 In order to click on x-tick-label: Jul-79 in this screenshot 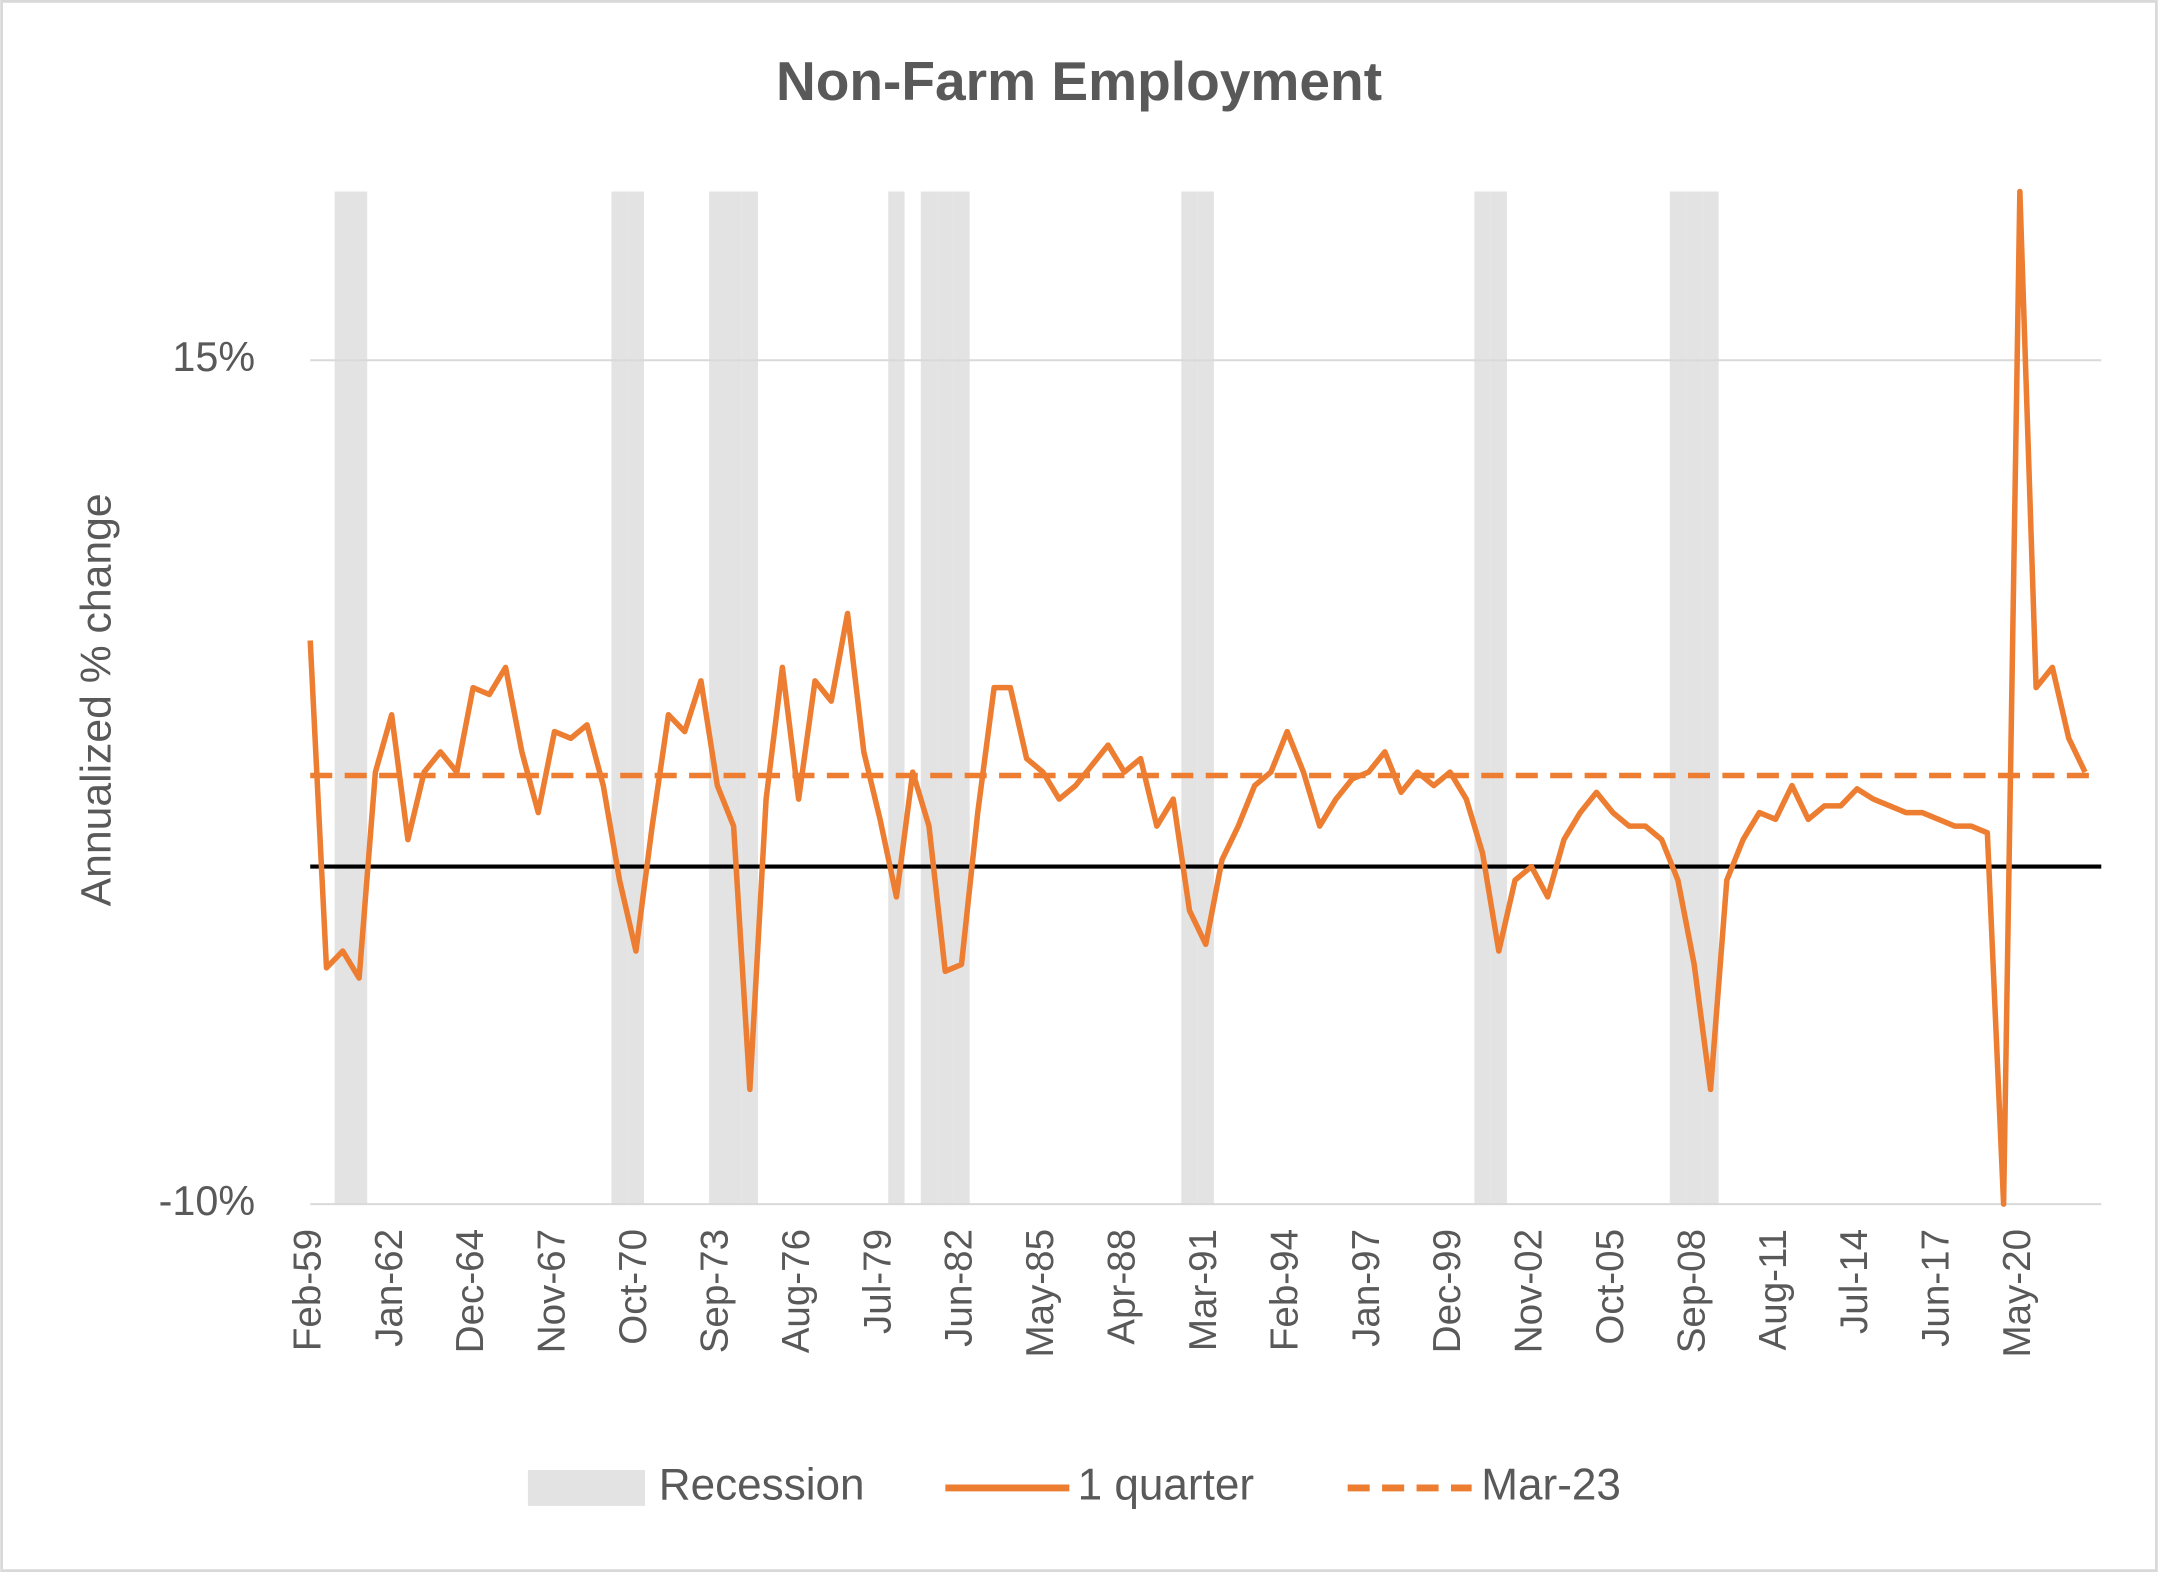, I will do `click(877, 1281)`.